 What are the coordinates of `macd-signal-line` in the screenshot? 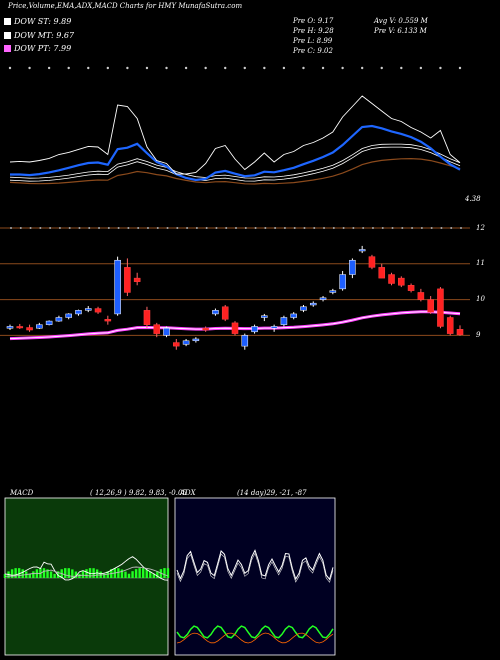 It's located at (86, 571).